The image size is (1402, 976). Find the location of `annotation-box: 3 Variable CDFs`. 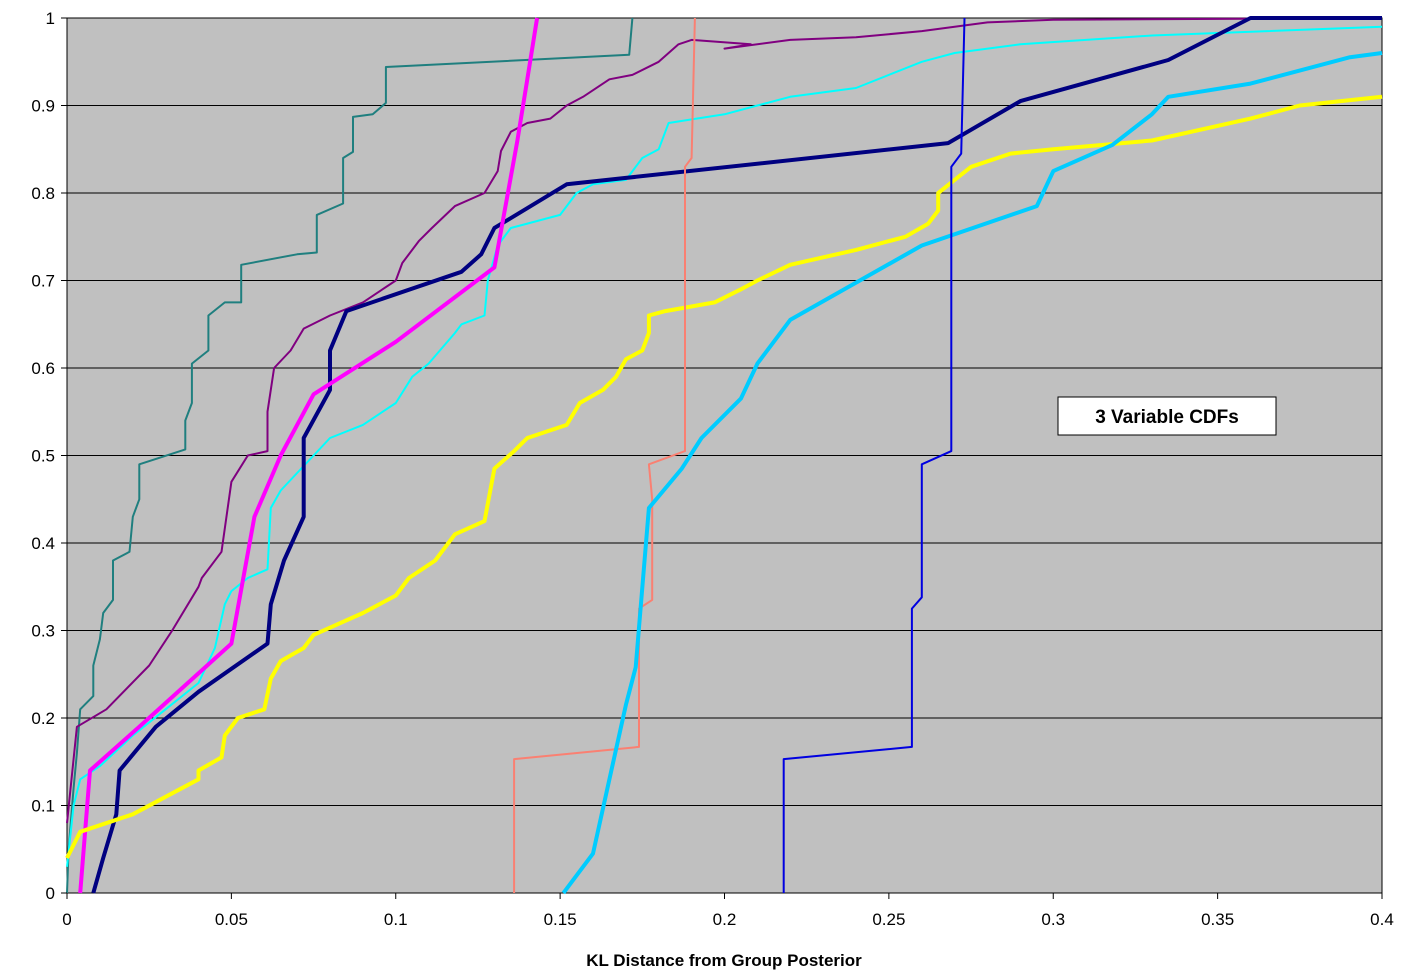

annotation-box: 3 Variable CDFs is located at coordinates (1167, 416).